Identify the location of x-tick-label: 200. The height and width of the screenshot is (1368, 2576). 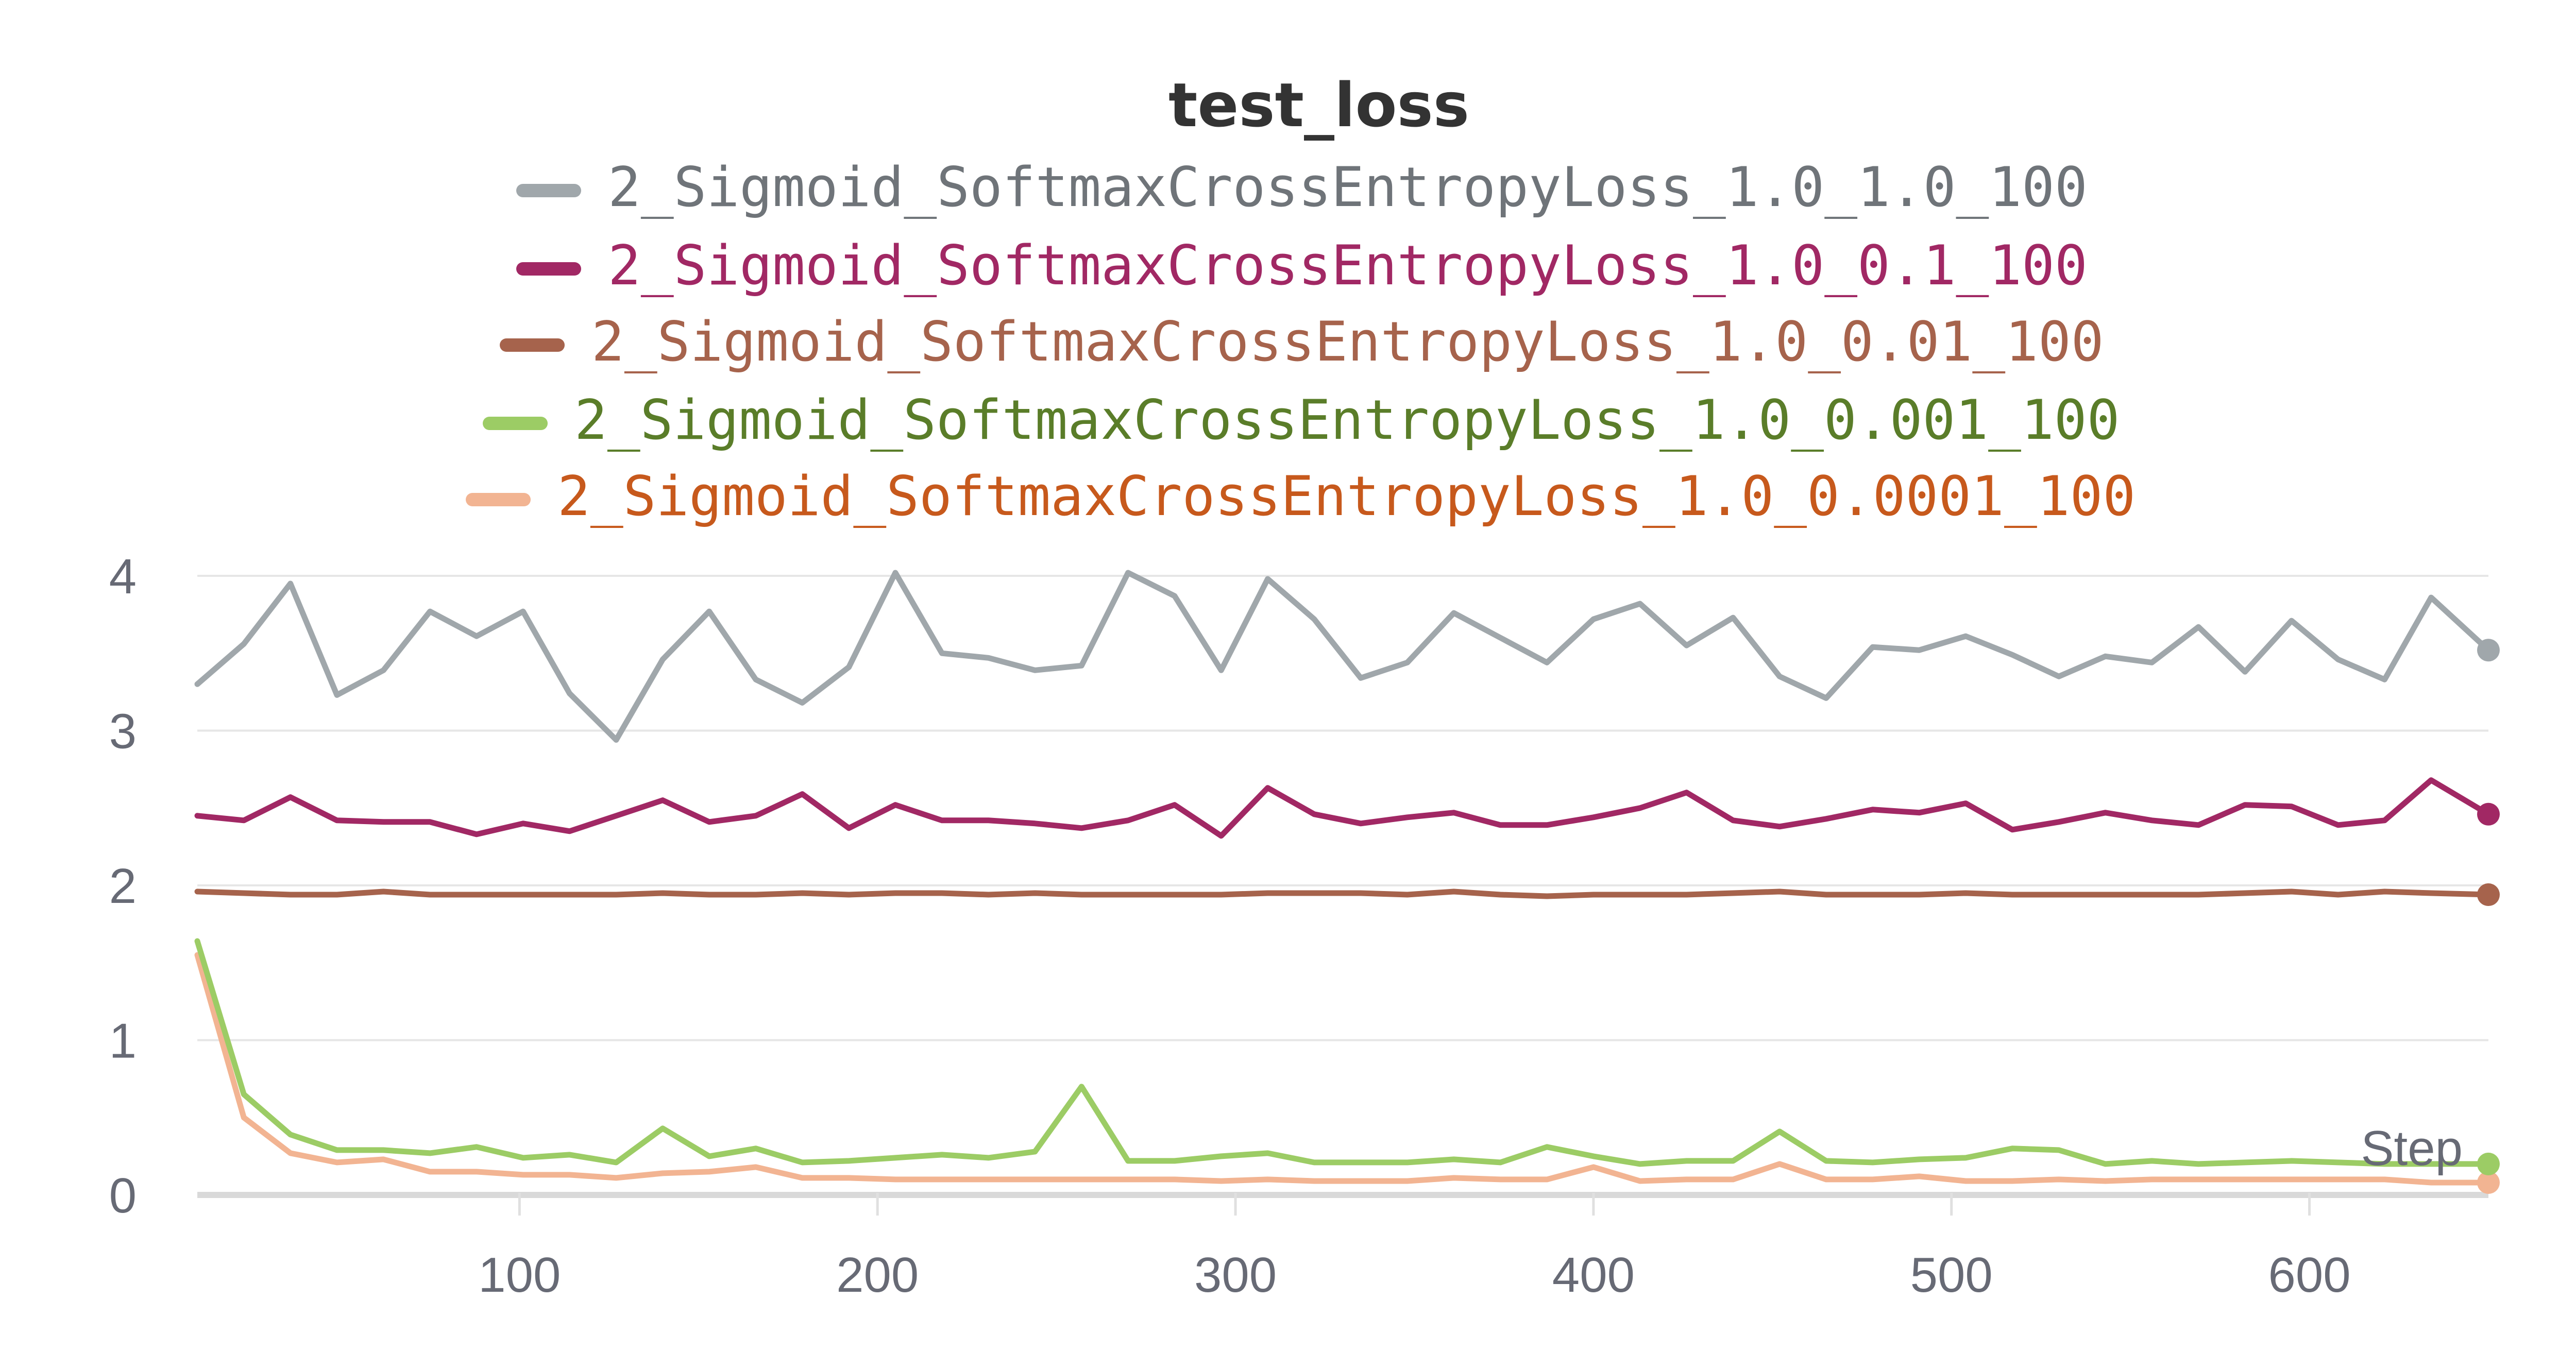
(877, 1275).